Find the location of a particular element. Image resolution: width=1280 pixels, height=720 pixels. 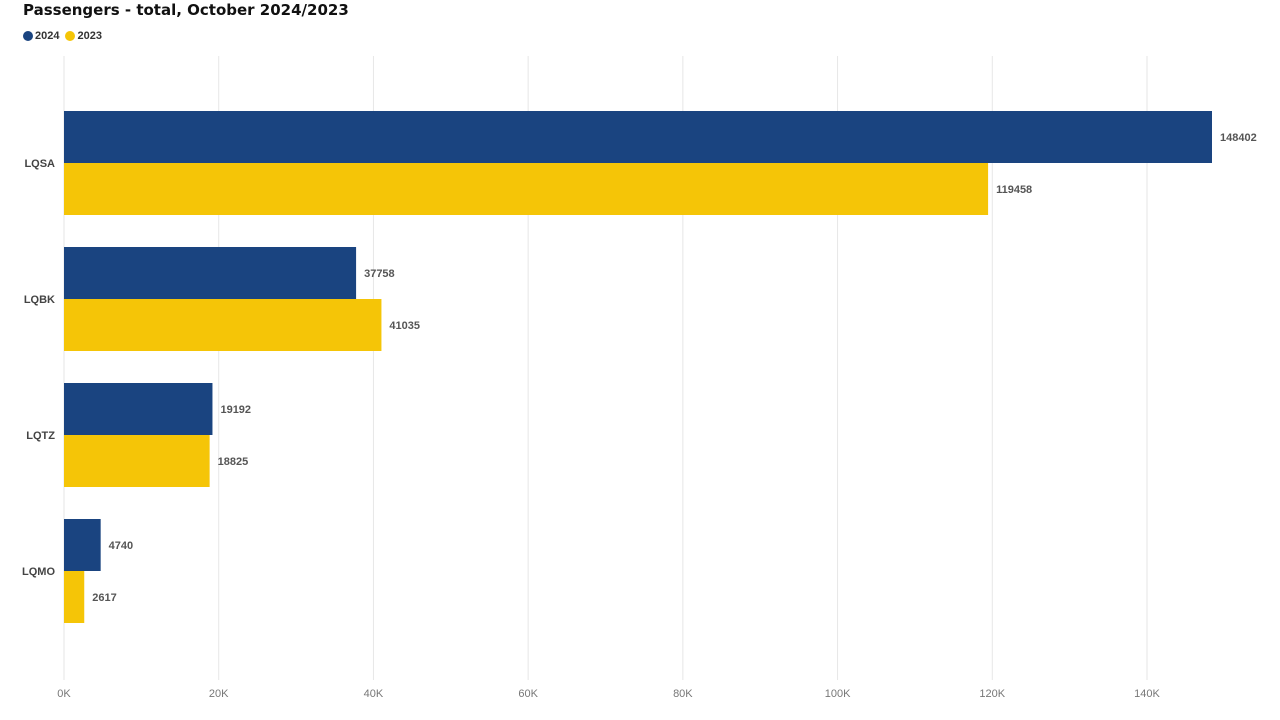

x-tick-label: 40K is located at coordinates (374, 694).